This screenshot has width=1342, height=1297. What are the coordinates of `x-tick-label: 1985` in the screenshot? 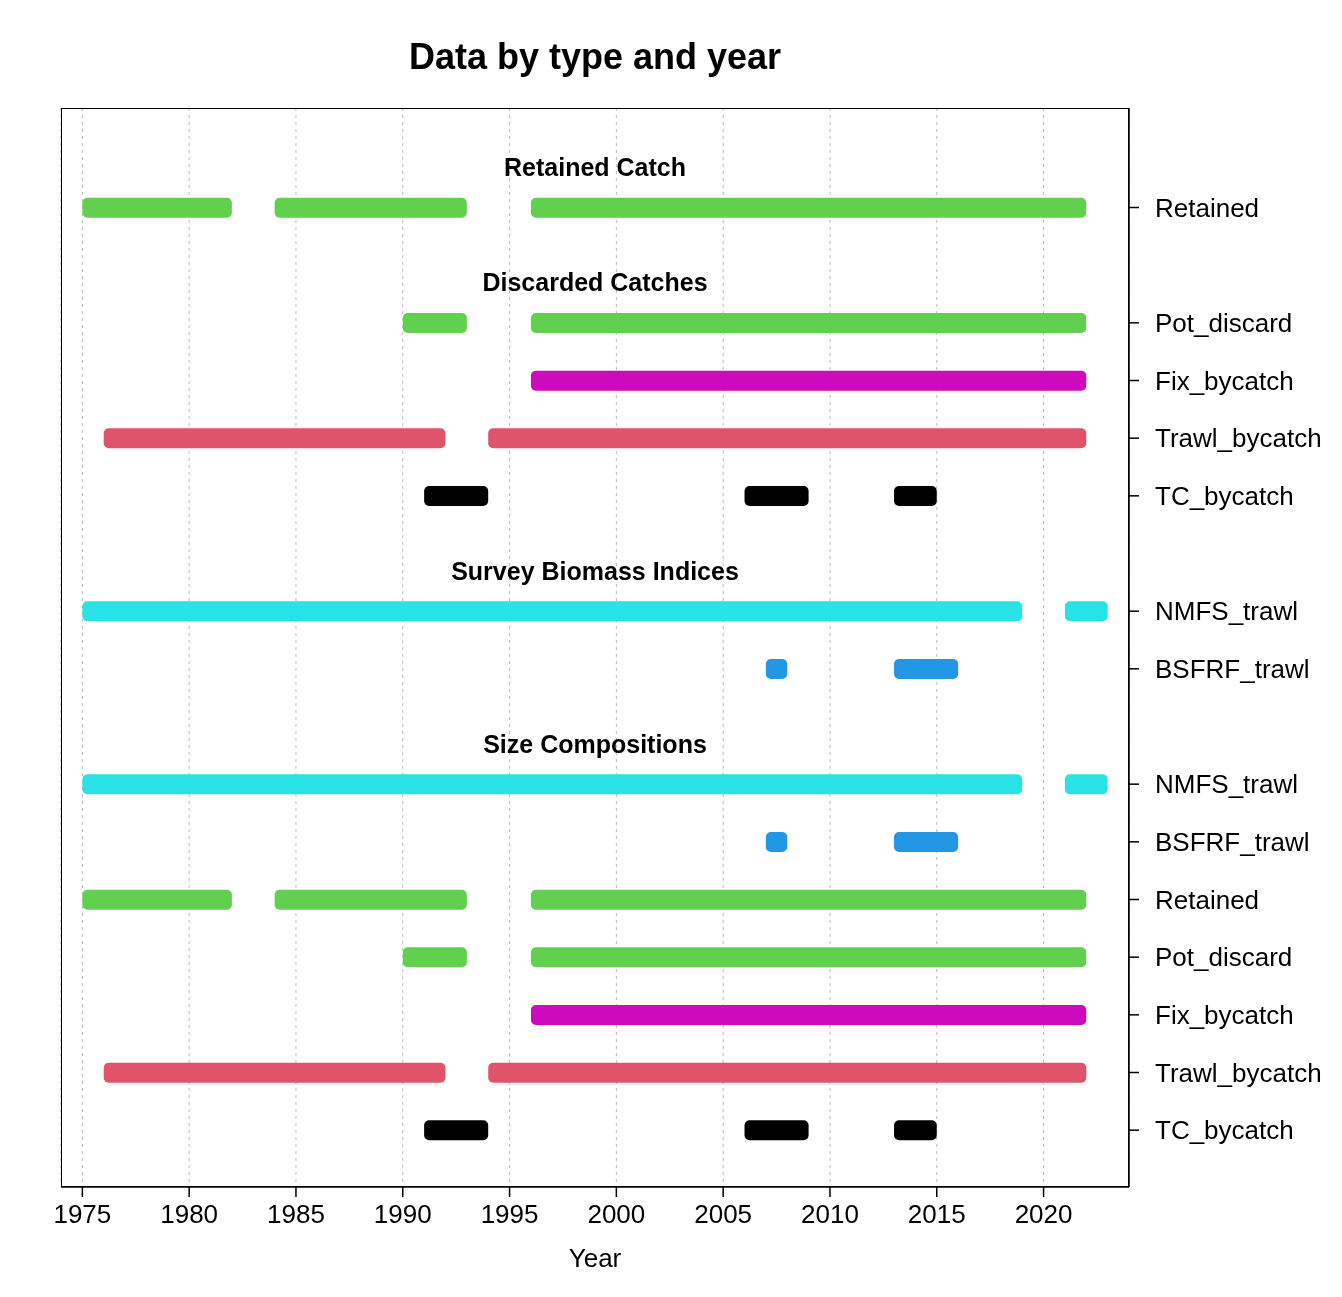 It's located at (296, 1214).